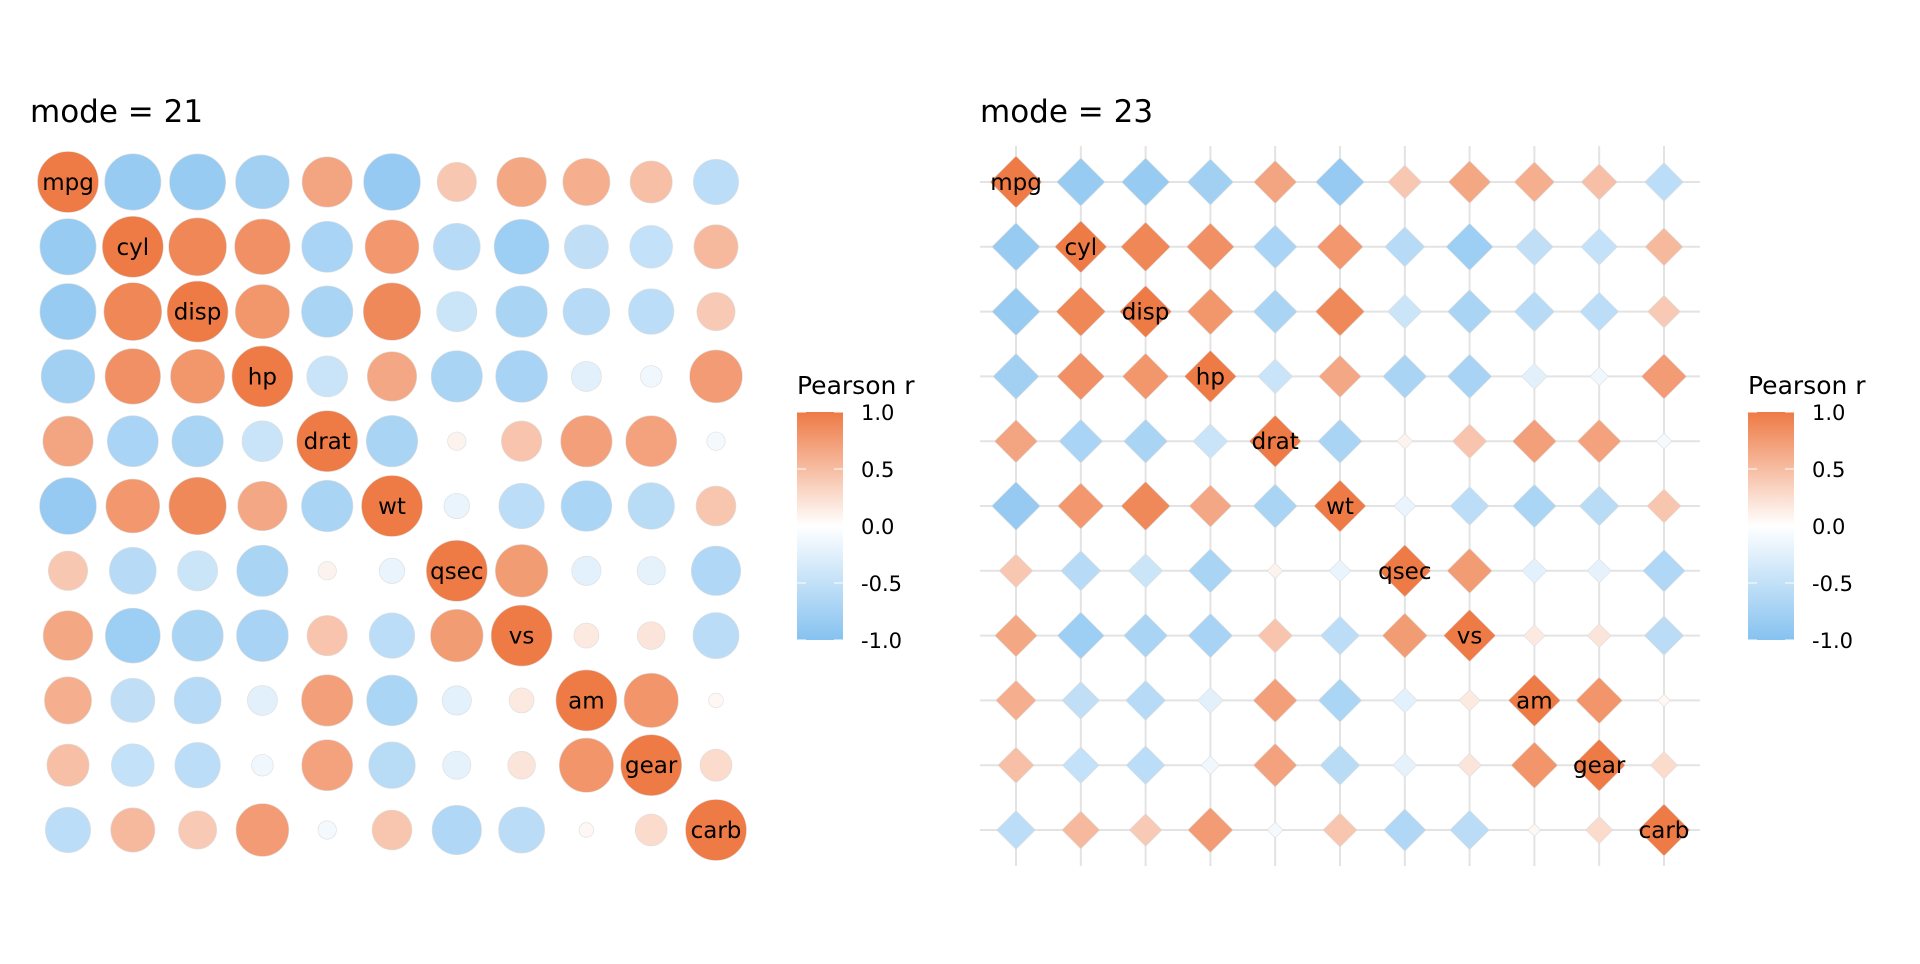 Image resolution: width=1920 pixels, height=964 pixels. What do you see at coordinates (1340, 507) in the screenshot?
I see `variable-label: wt` at bounding box center [1340, 507].